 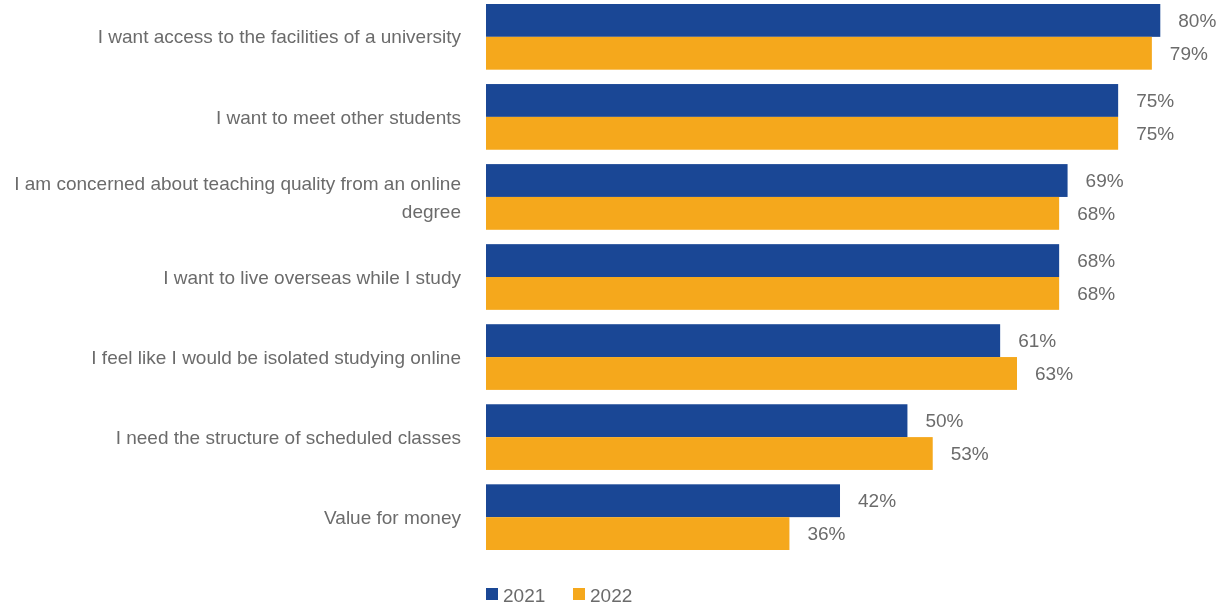 What do you see at coordinates (611, 594) in the screenshot?
I see `legend-label: 2022` at bounding box center [611, 594].